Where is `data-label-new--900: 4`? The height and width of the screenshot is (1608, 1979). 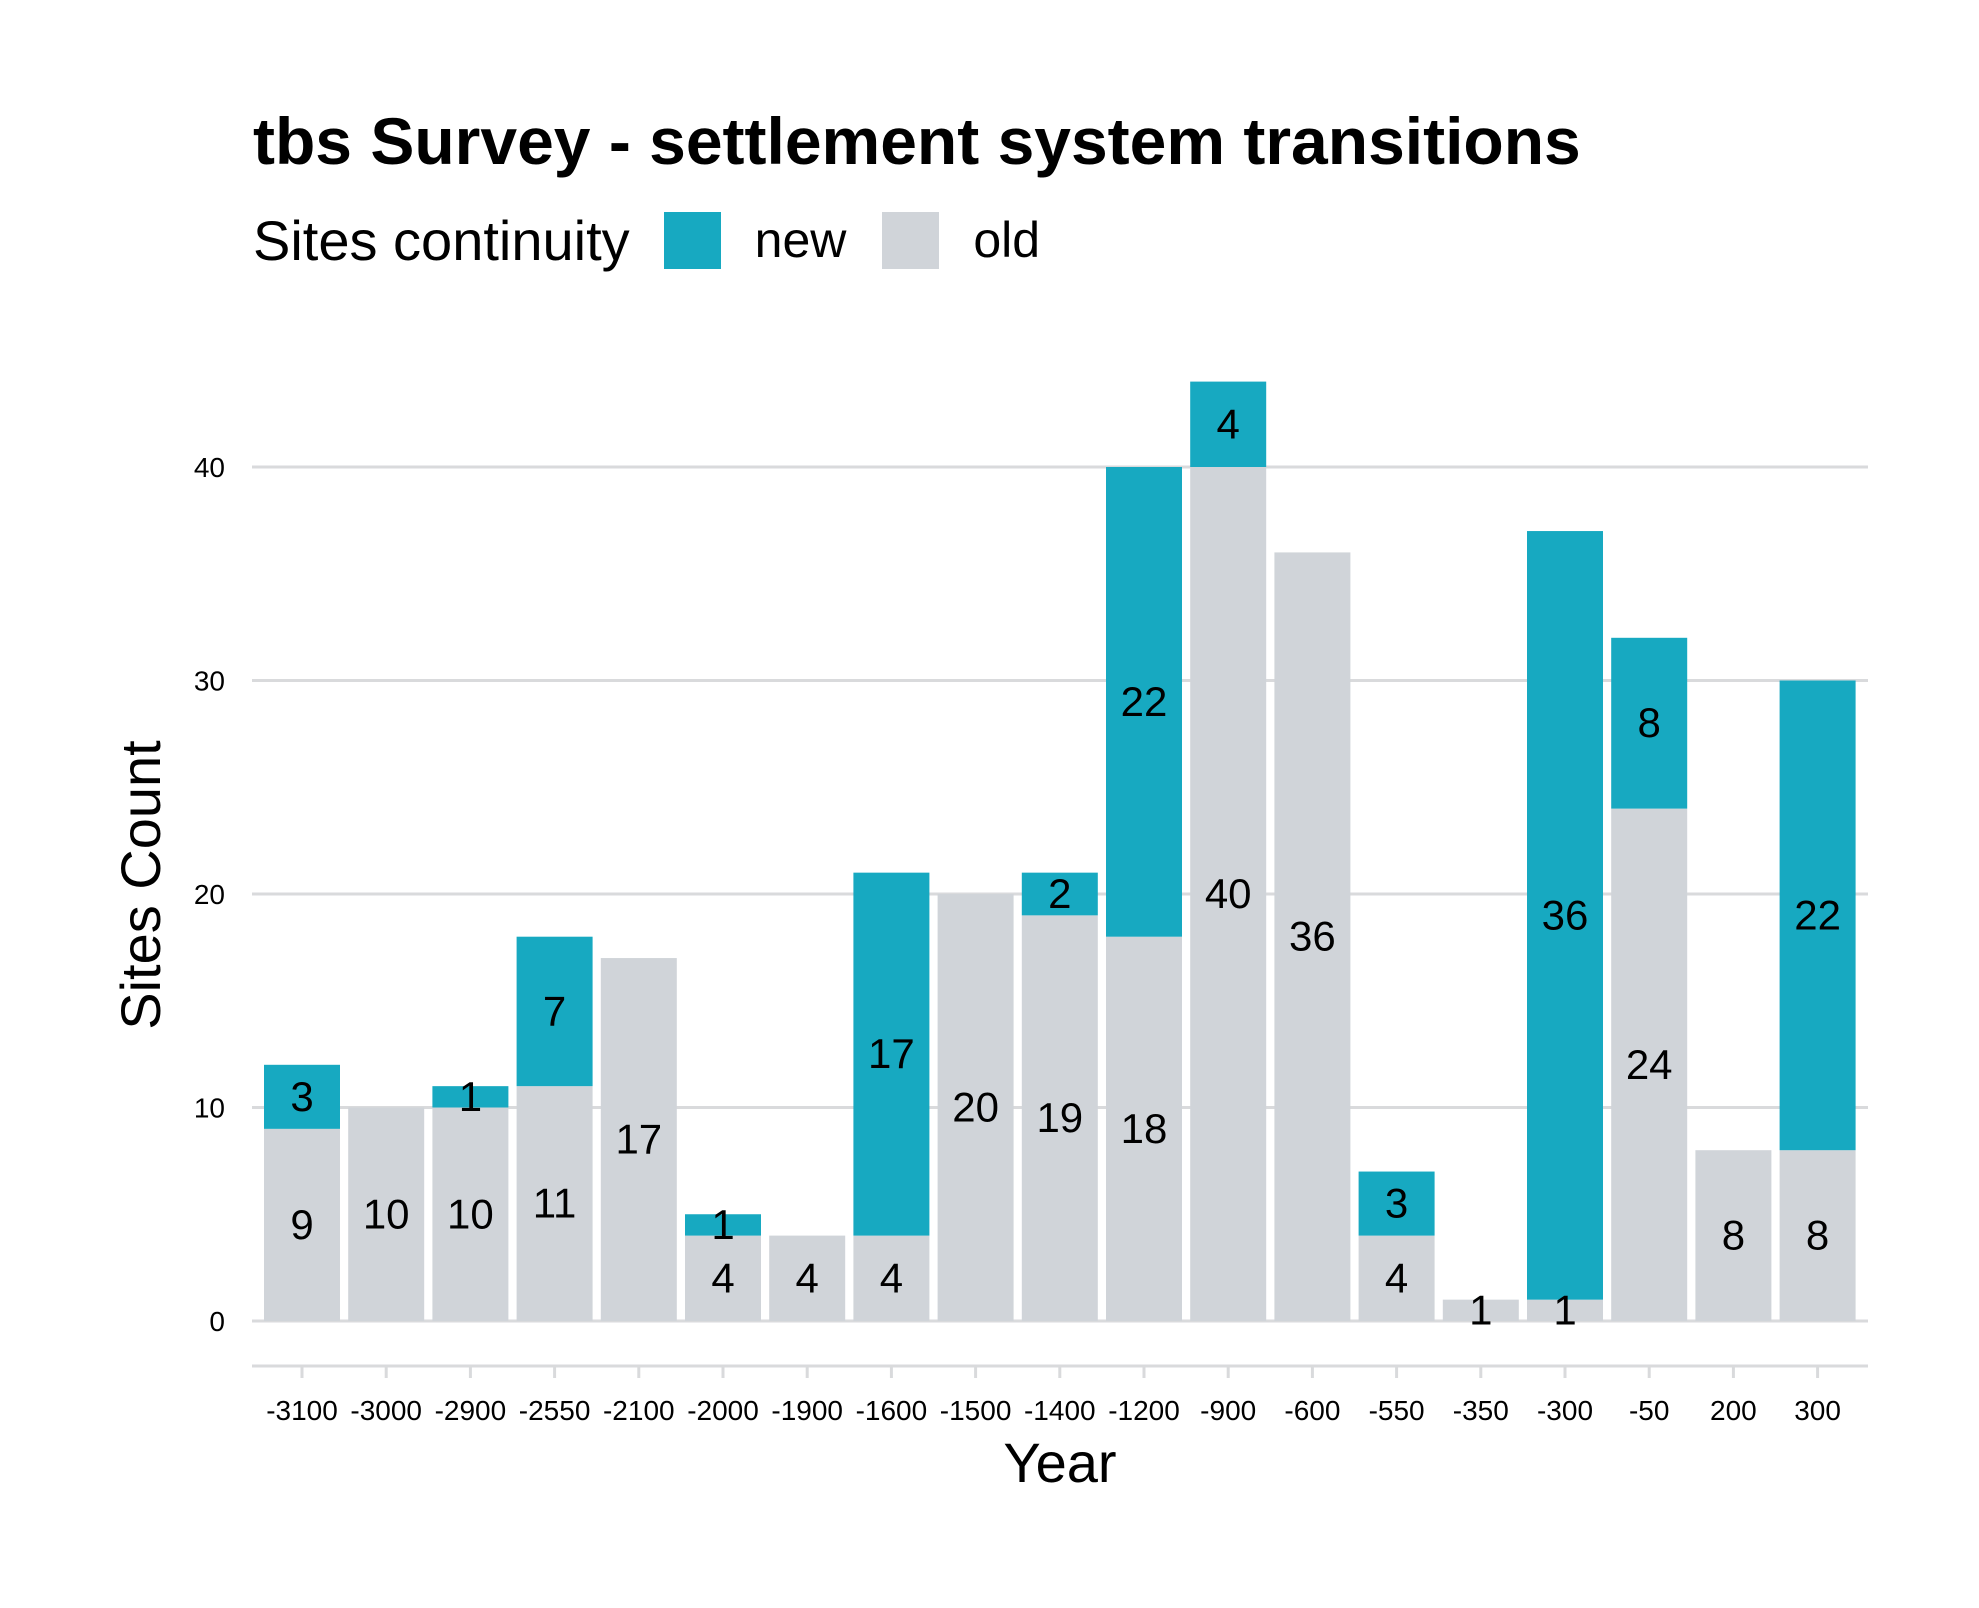
data-label-new--900: 4 is located at coordinates (1228, 423).